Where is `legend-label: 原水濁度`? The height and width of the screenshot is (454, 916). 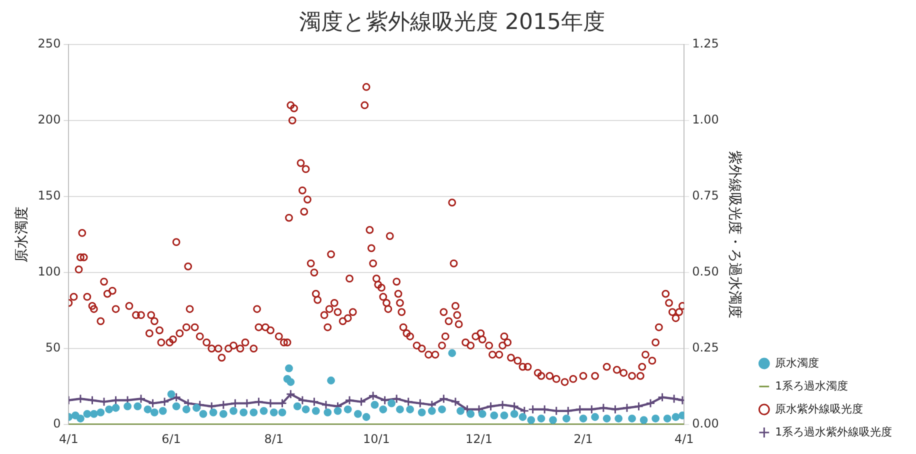
legend-label: 原水濁度 is located at coordinates (797, 363).